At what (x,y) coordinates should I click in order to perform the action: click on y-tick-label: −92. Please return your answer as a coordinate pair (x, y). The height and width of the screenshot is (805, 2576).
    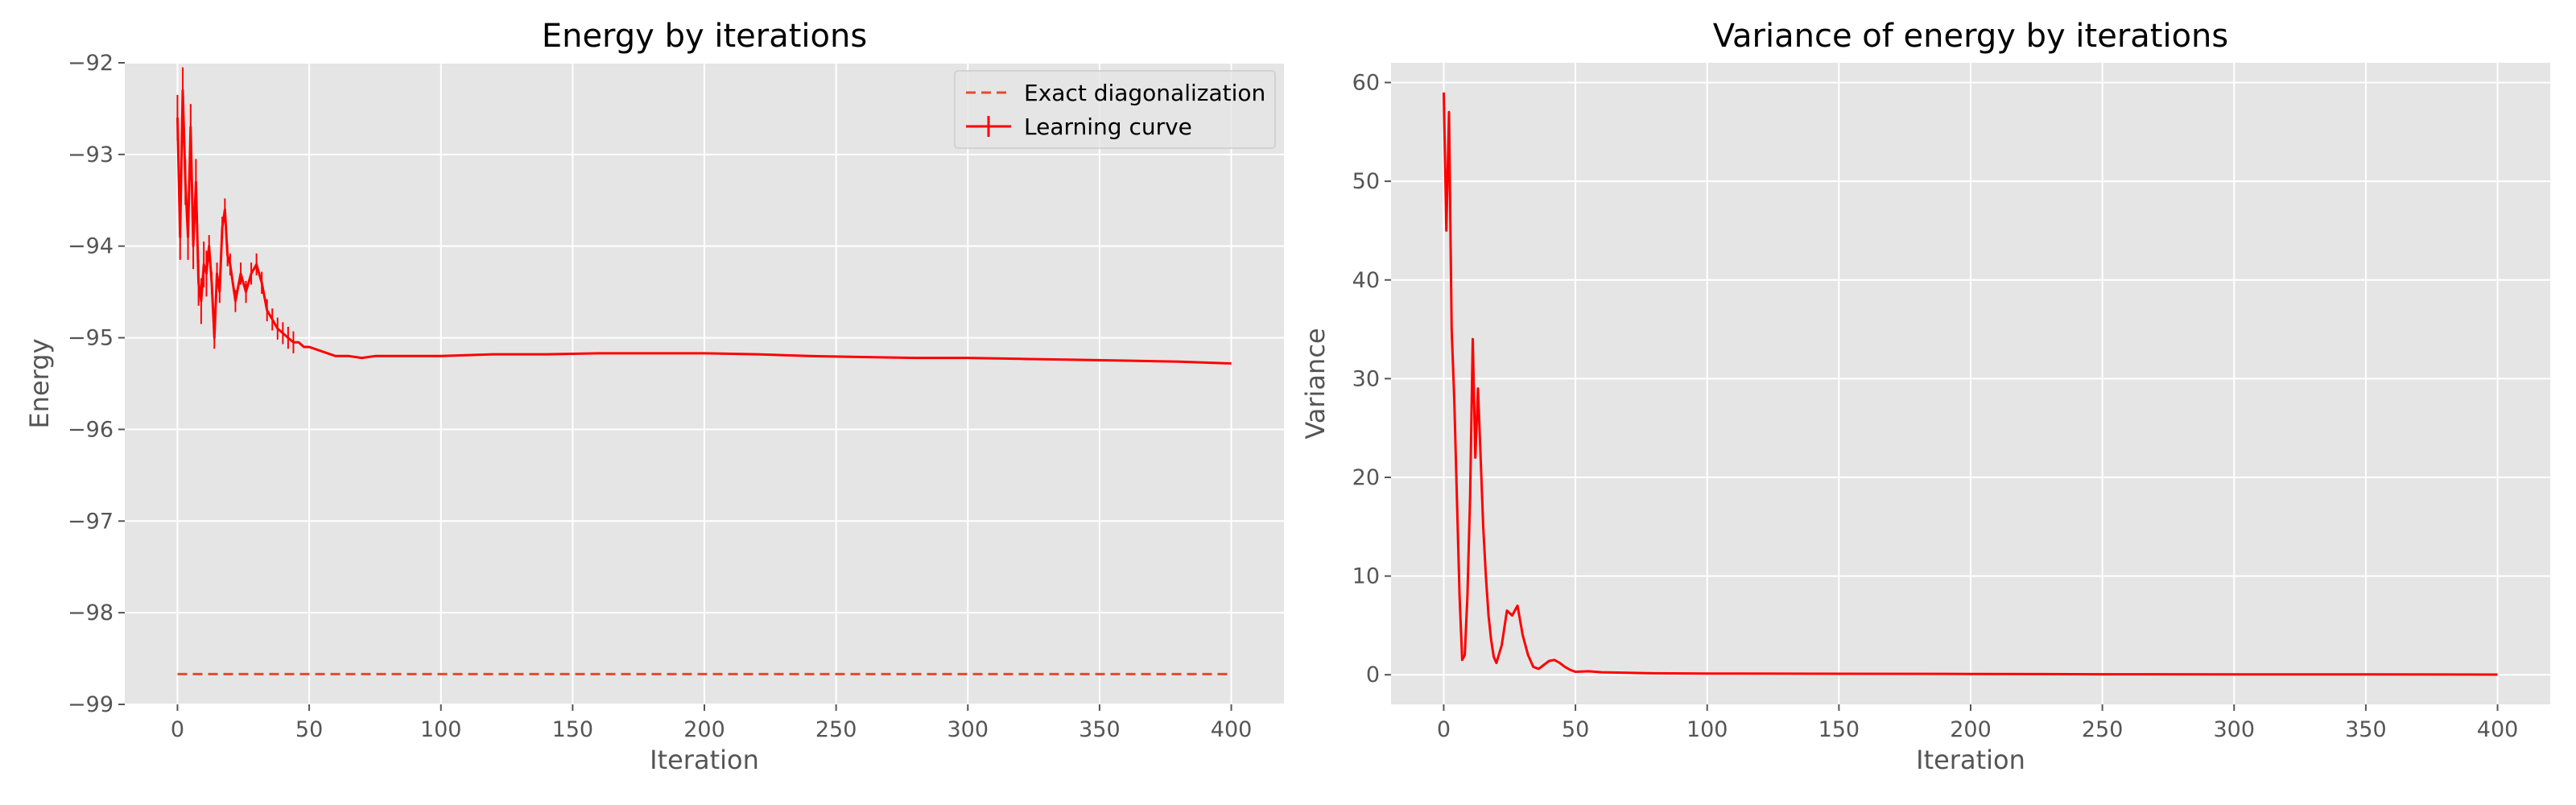
    Looking at the image, I should click on (91, 63).